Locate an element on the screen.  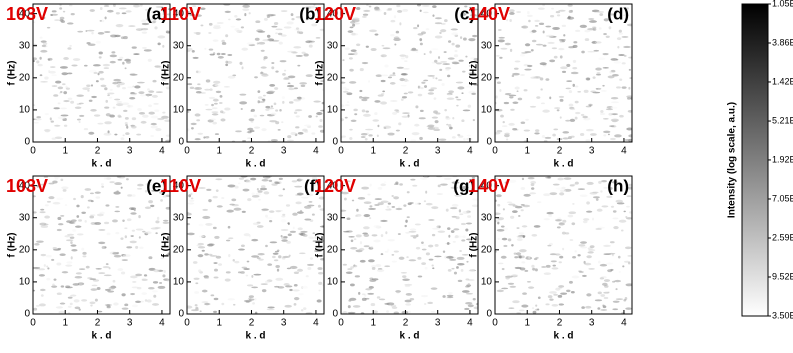
y-tick-label: 10 is located at coordinates (179, 282).